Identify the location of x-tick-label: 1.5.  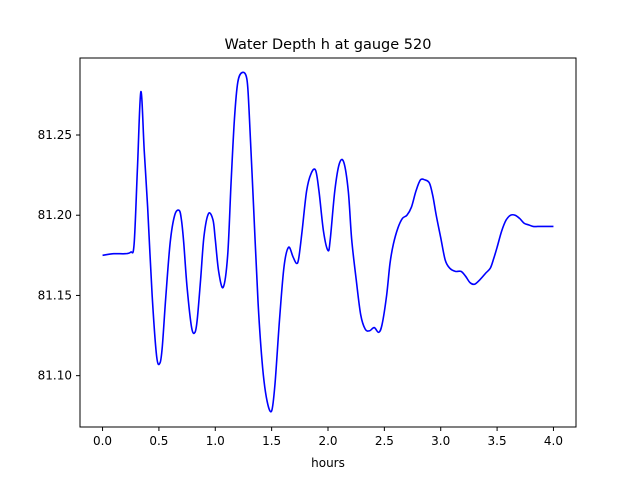
(271, 441).